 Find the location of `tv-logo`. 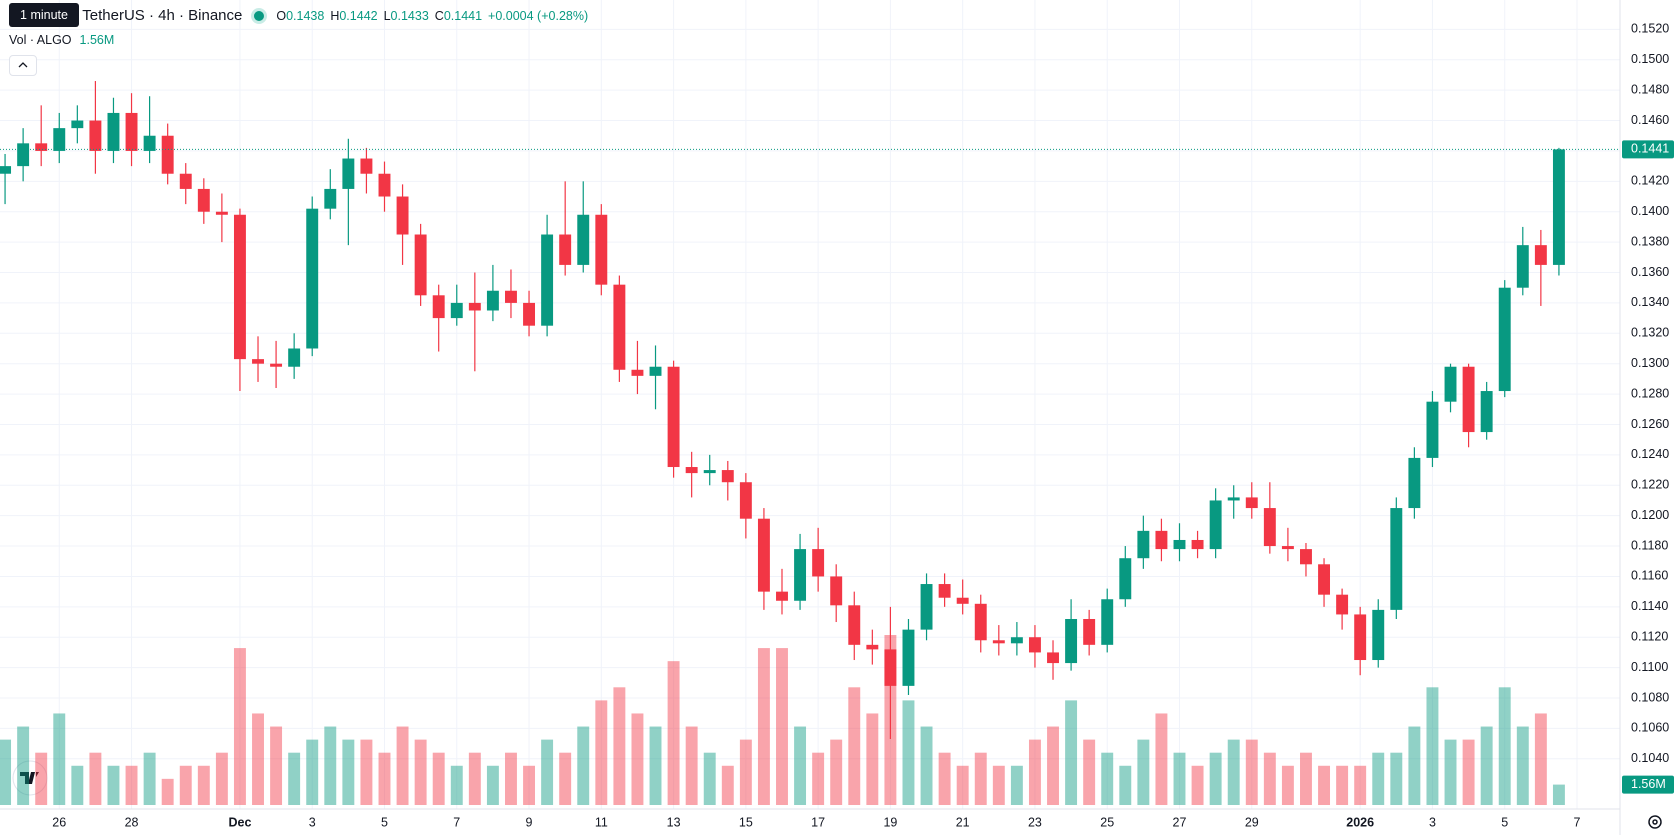

tv-logo is located at coordinates (30, 778).